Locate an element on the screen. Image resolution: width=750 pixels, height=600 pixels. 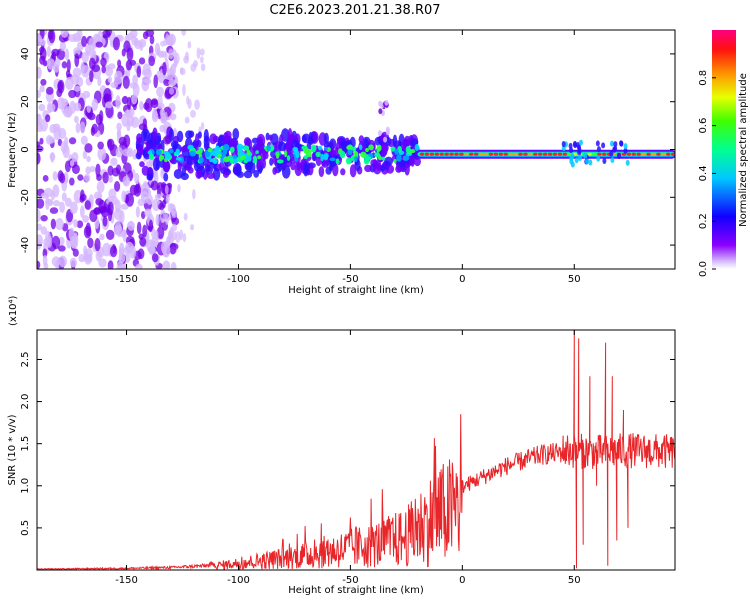
colorbar-tick-label: 0.8 is located at coordinates (703, 78).